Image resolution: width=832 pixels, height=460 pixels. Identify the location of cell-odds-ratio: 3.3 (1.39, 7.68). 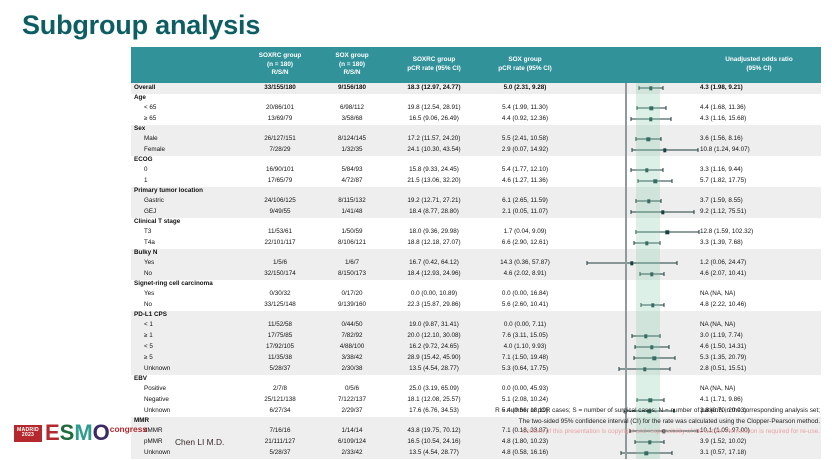
(721, 243).